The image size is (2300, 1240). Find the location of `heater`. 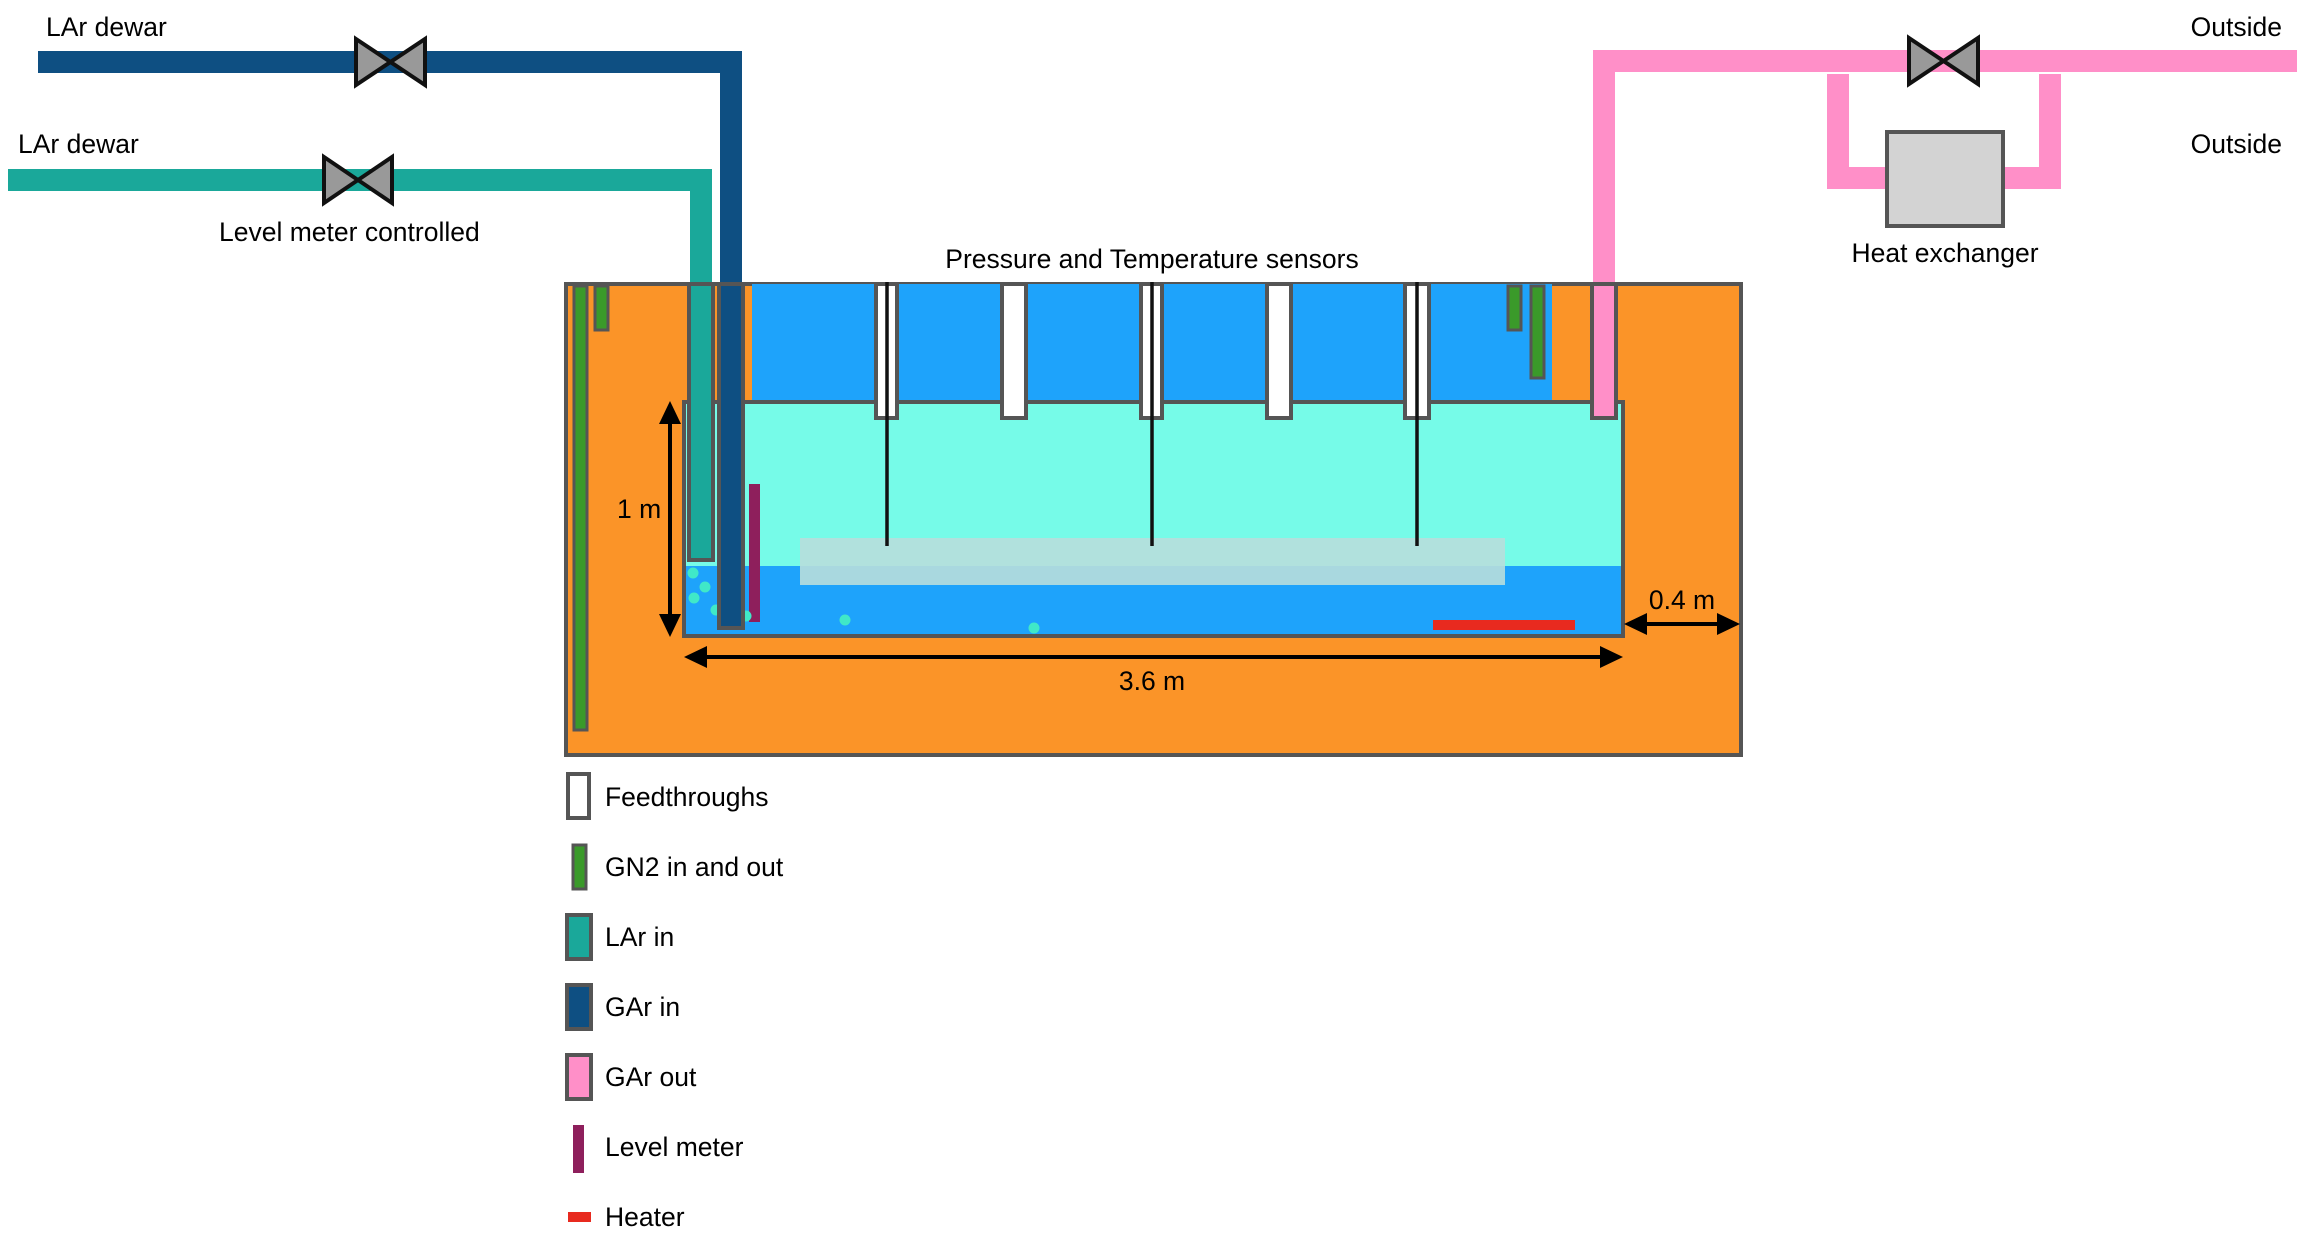

heater is located at coordinates (1504, 625).